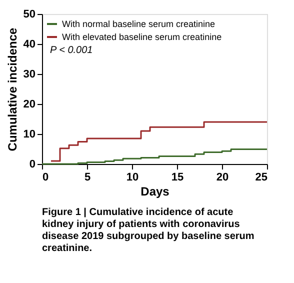 The image size is (294, 283). What do you see at coordinates (155, 191) in the screenshot?
I see `x-axis-title: Days` at bounding box center [155, 191].